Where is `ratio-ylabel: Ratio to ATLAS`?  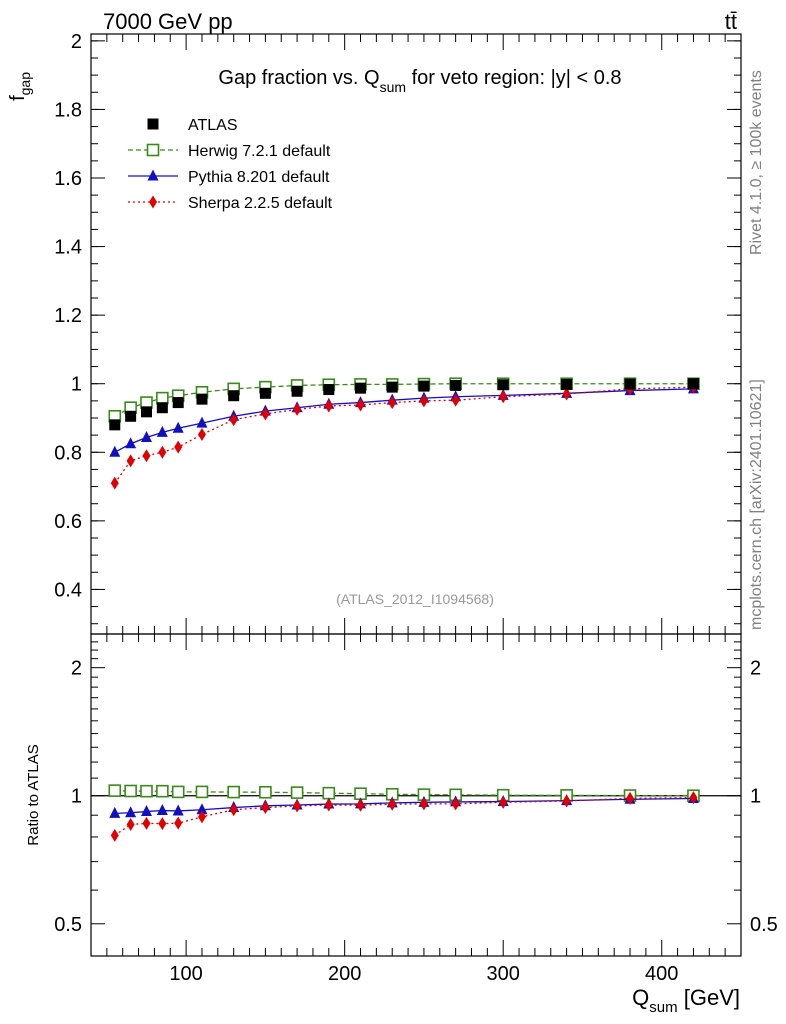 ratio-ylabel: Ratio to ATLAS is located at coordinates (33, 794).